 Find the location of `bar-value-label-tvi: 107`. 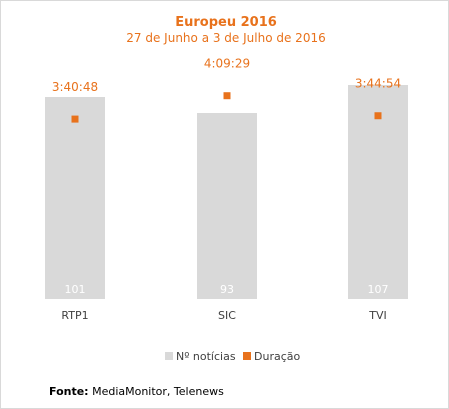

bar-value-label-tvi: 107 is located at coordinates (378, 289).